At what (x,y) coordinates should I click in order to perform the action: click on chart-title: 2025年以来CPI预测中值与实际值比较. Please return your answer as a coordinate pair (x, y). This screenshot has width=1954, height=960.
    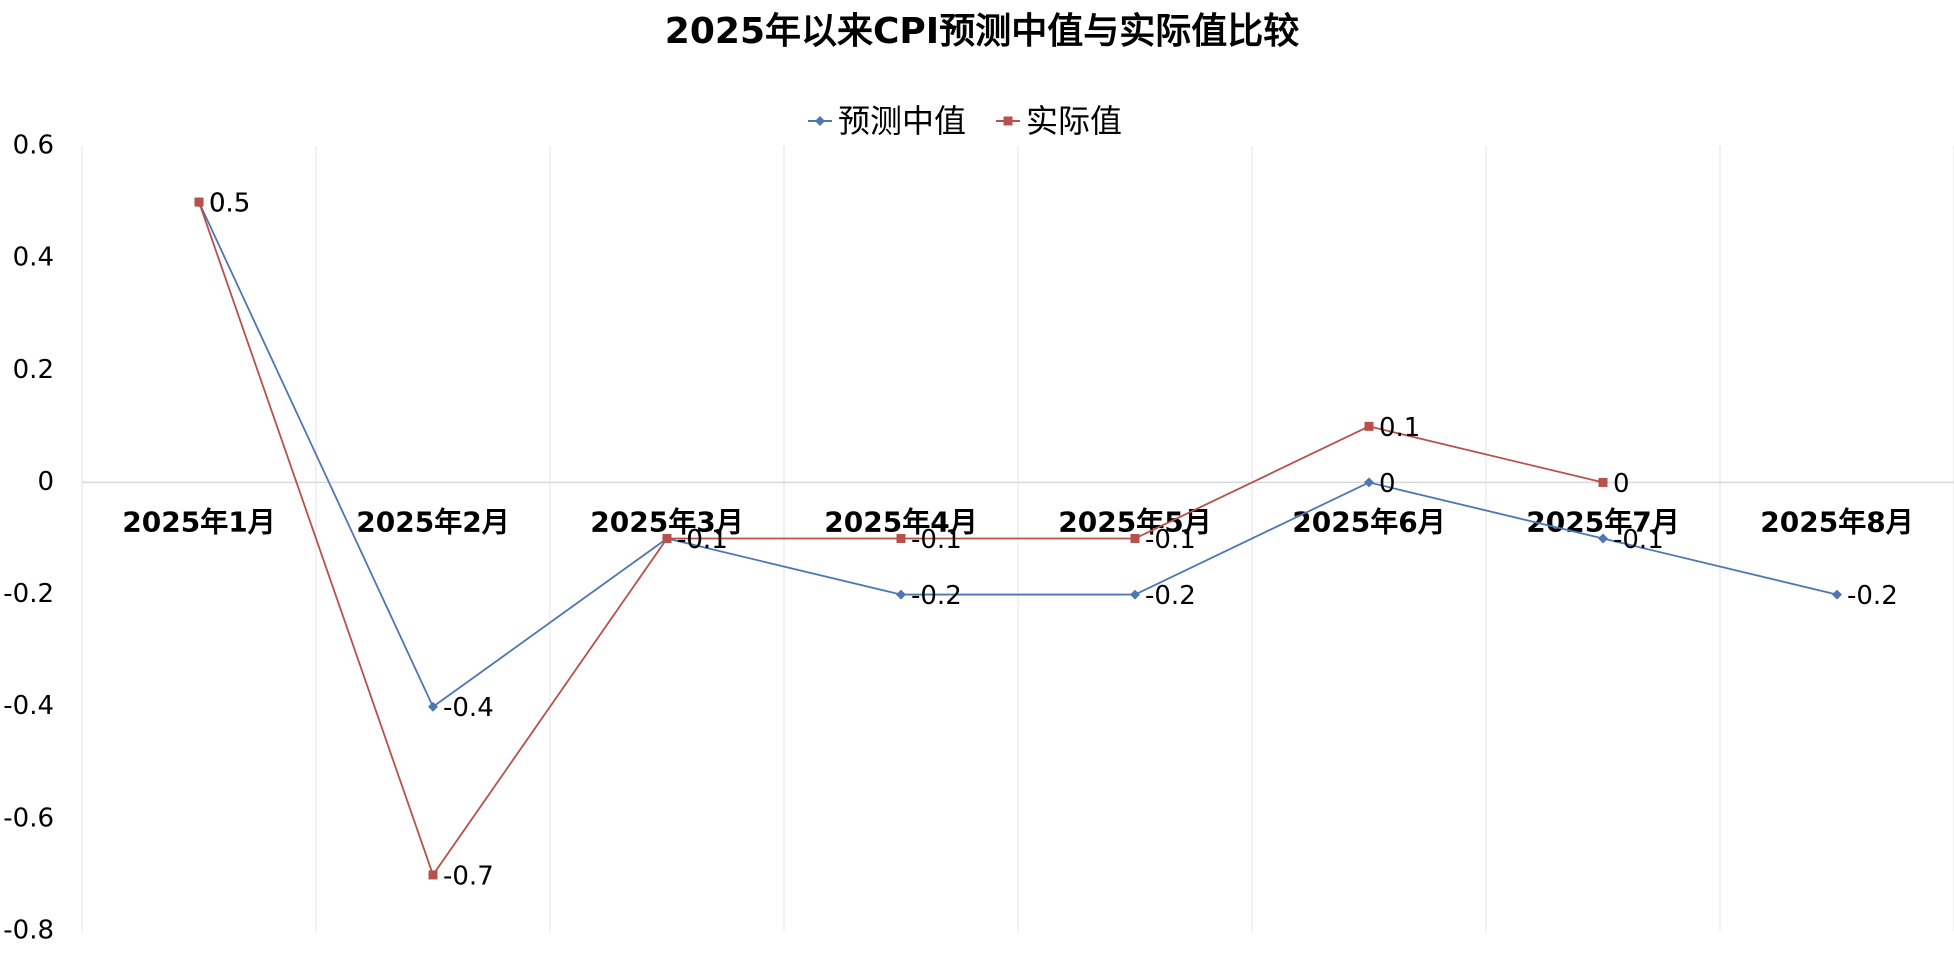
    Looking at the image, I should click on (982, 31).